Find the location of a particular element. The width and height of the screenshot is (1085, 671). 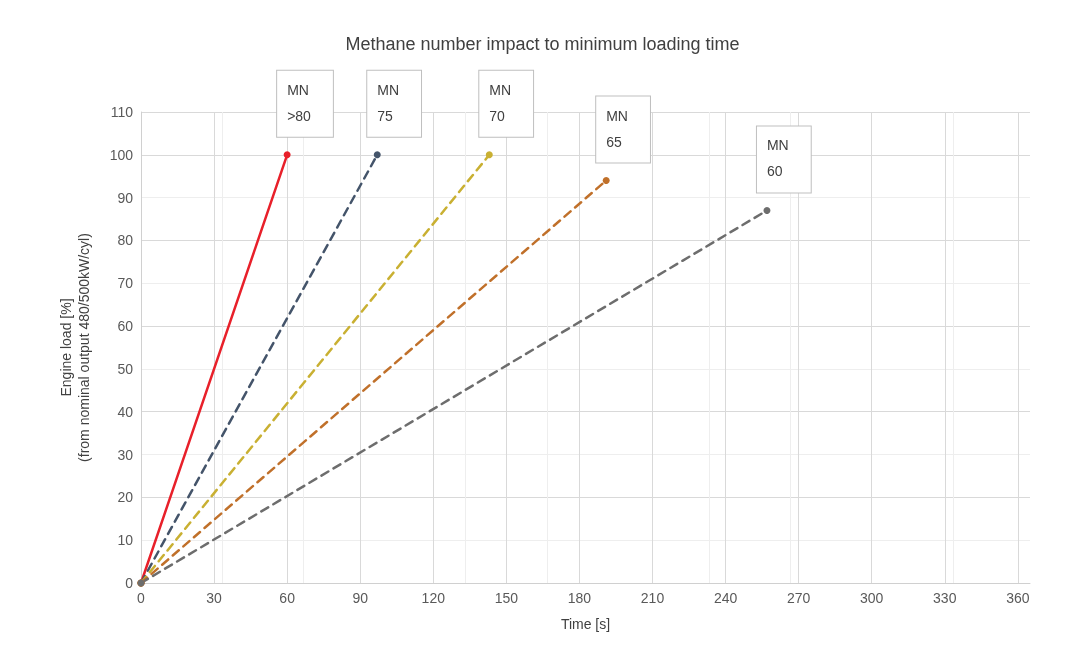

y-tick-label: 0 is located at coordinates (129, 583).